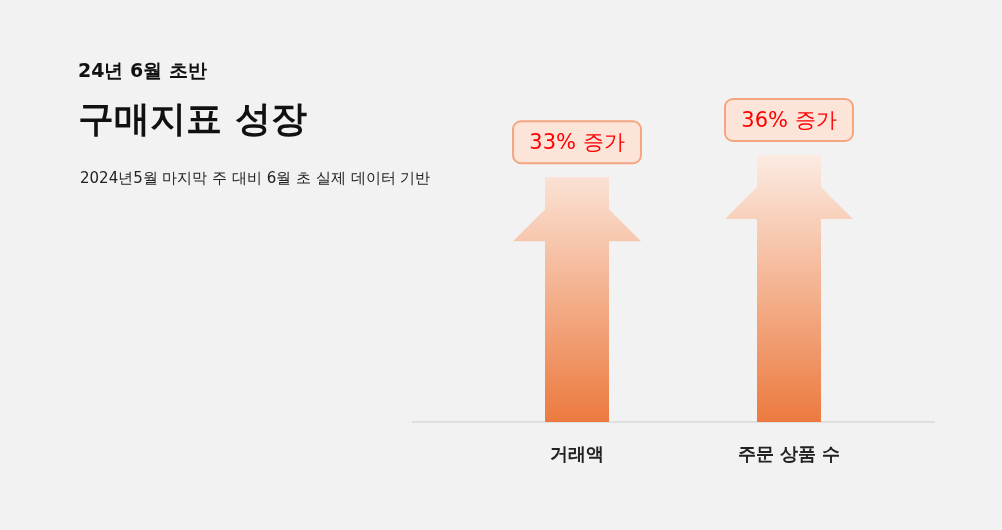 This screenshot has width=1002, height=530. What do you see at coordinates (577, 453) in the screenshot?
I see `x-tick-label: 거래액` at bounding box center [577, 453].